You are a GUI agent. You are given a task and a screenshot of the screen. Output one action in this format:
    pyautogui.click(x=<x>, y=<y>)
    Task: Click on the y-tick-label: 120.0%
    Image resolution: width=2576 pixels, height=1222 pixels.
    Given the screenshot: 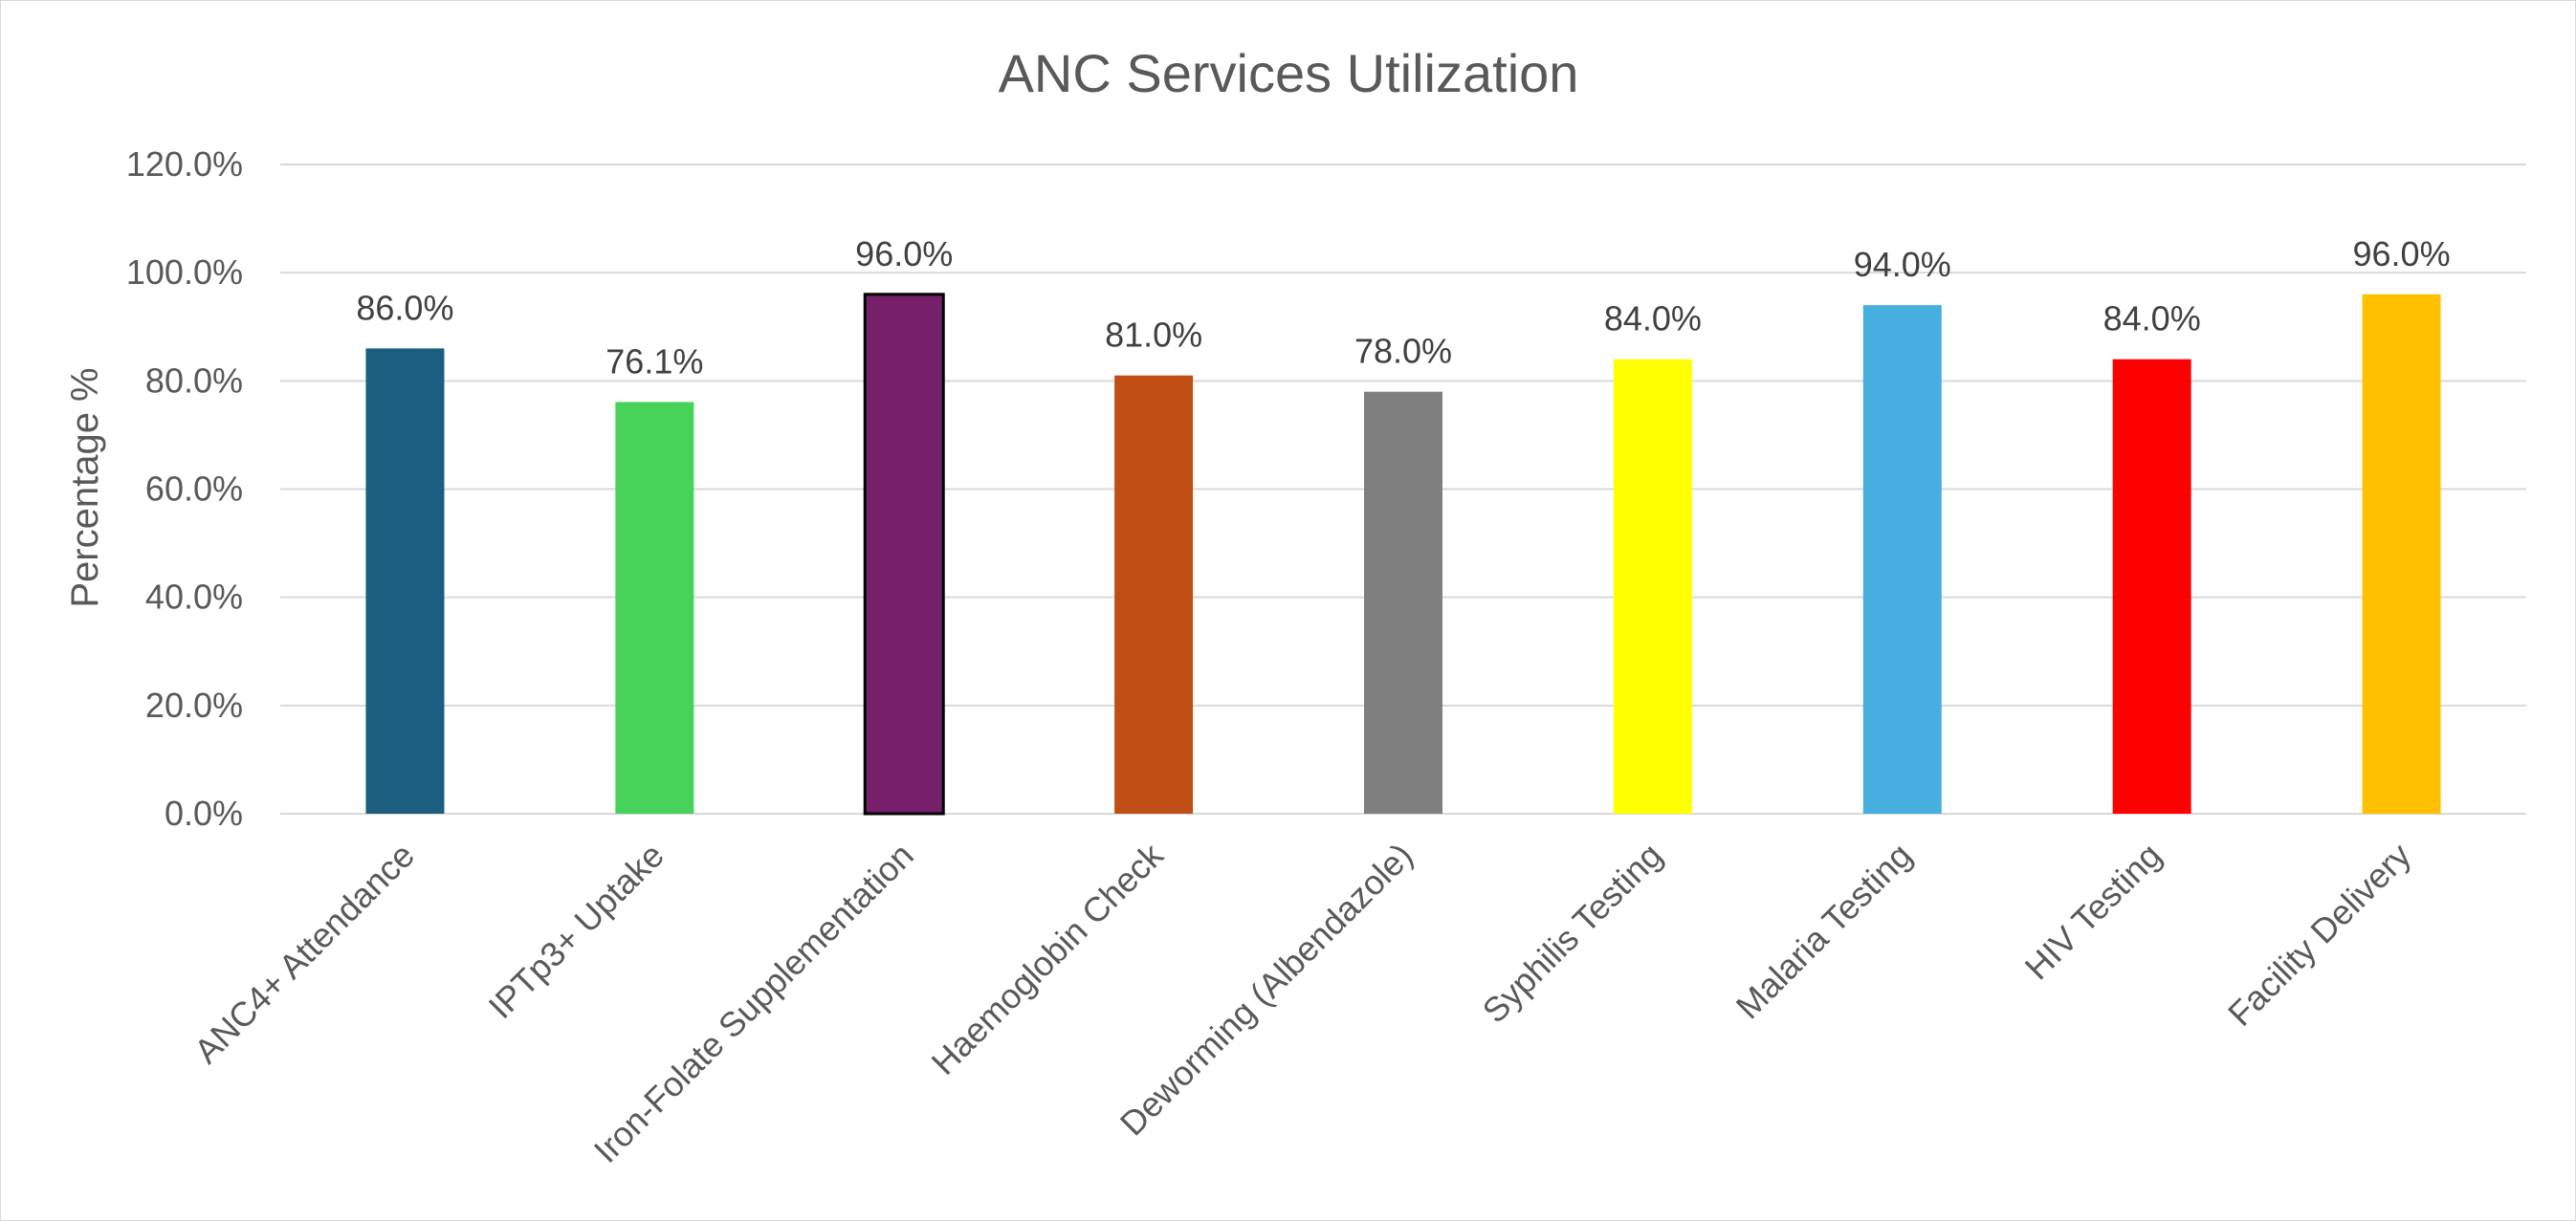 What is the action you would take?
    pyautogui.click(x=184, y=164)
    